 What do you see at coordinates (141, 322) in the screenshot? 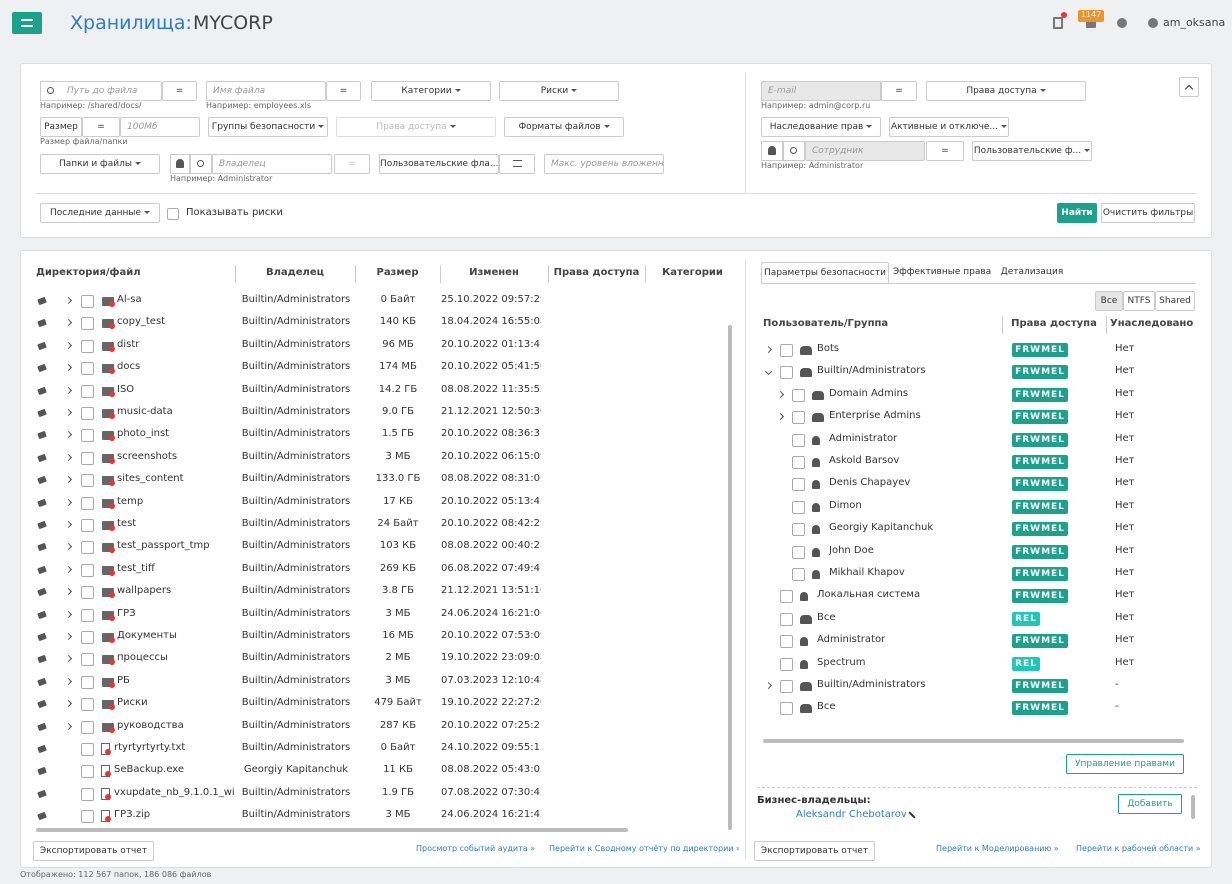
I see `file-name: copy_test` at bounding box center [141, 322].